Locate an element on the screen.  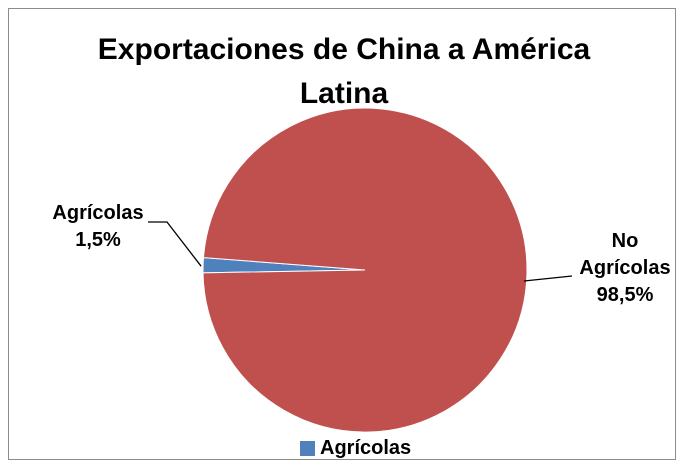
data-label-agricolas: Agrícolas 1,5% is located at coordinates (98, 227).